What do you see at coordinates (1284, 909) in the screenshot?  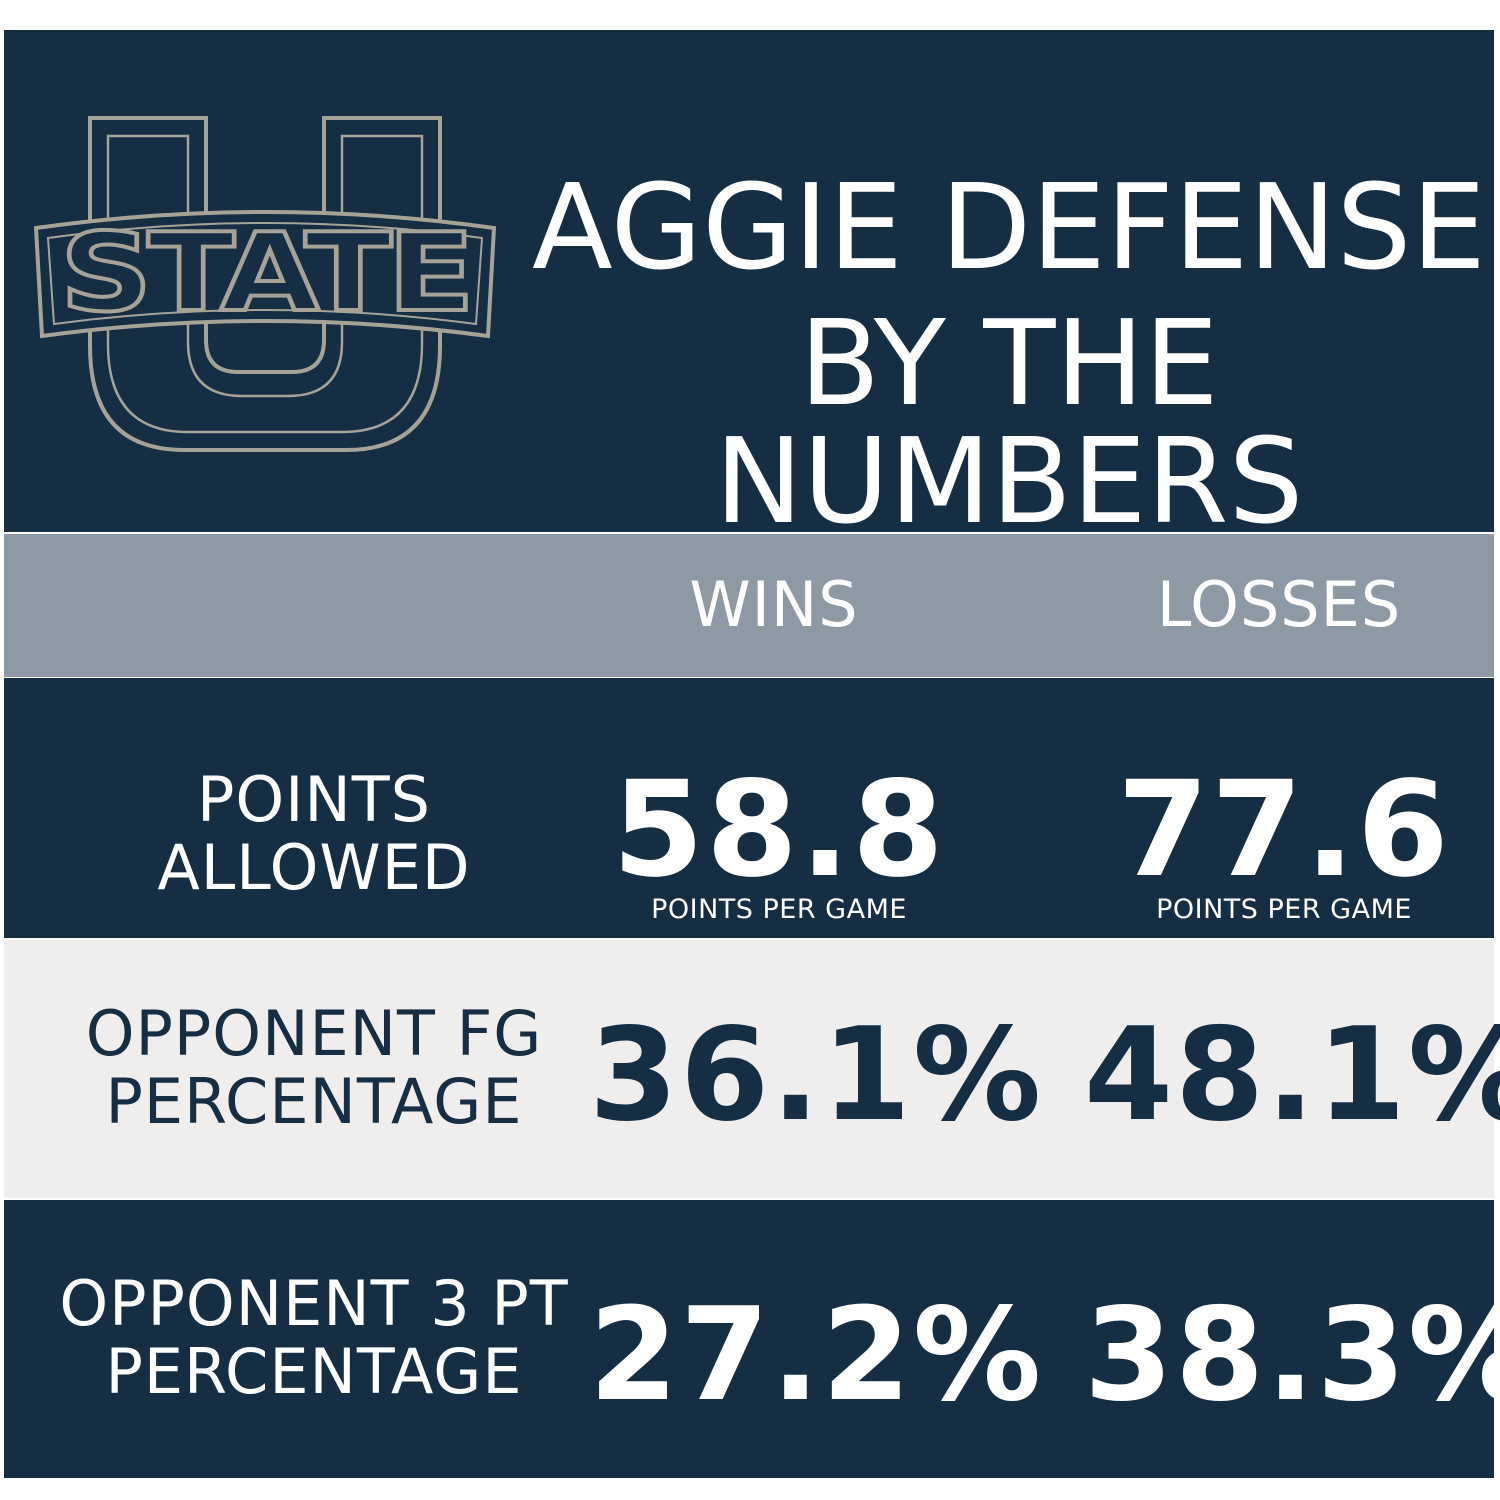 I see `stat-unit-losses: POINTS PER GAME` at bounding box center [1284, 909].